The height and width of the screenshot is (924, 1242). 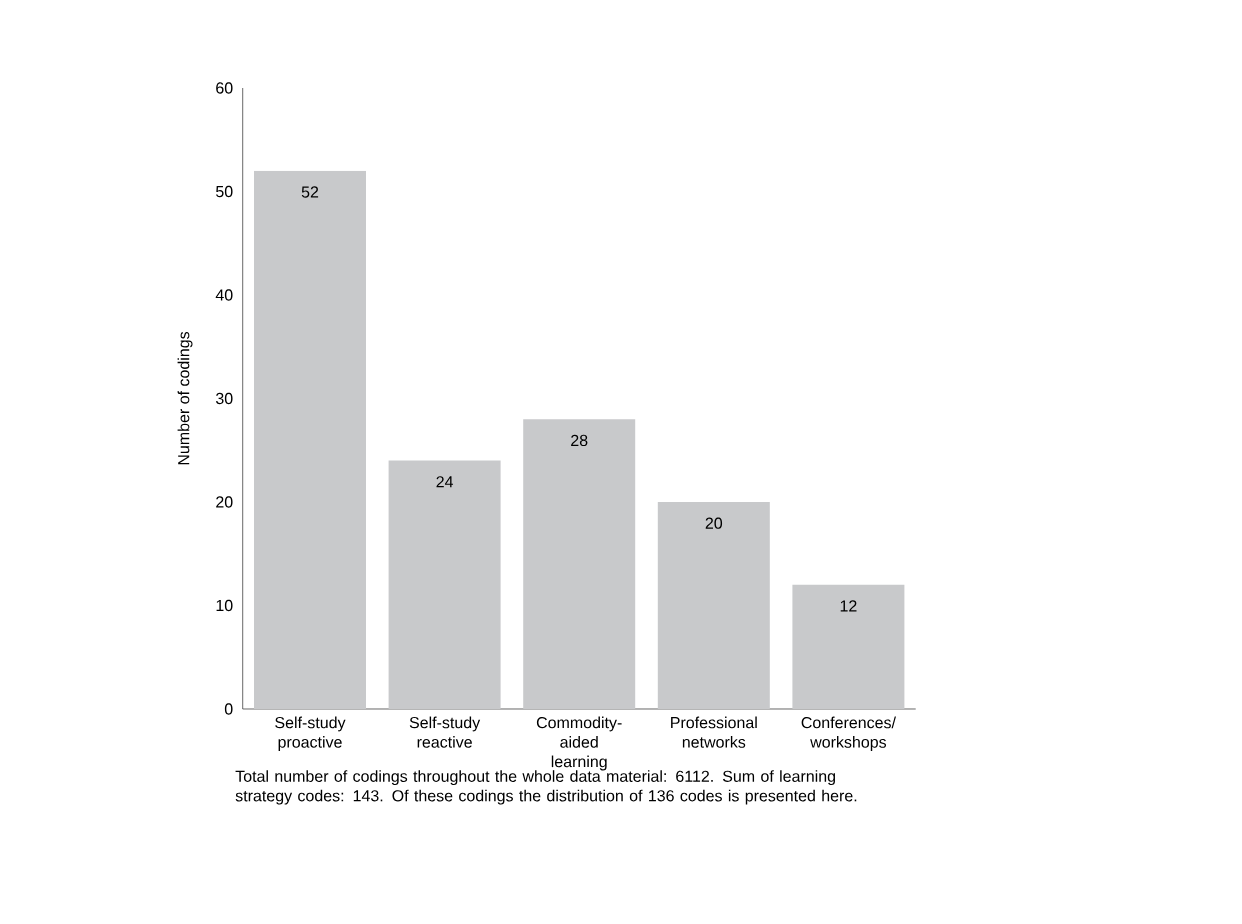 I want to click on data-label: 24, so click(x=445, y=482).